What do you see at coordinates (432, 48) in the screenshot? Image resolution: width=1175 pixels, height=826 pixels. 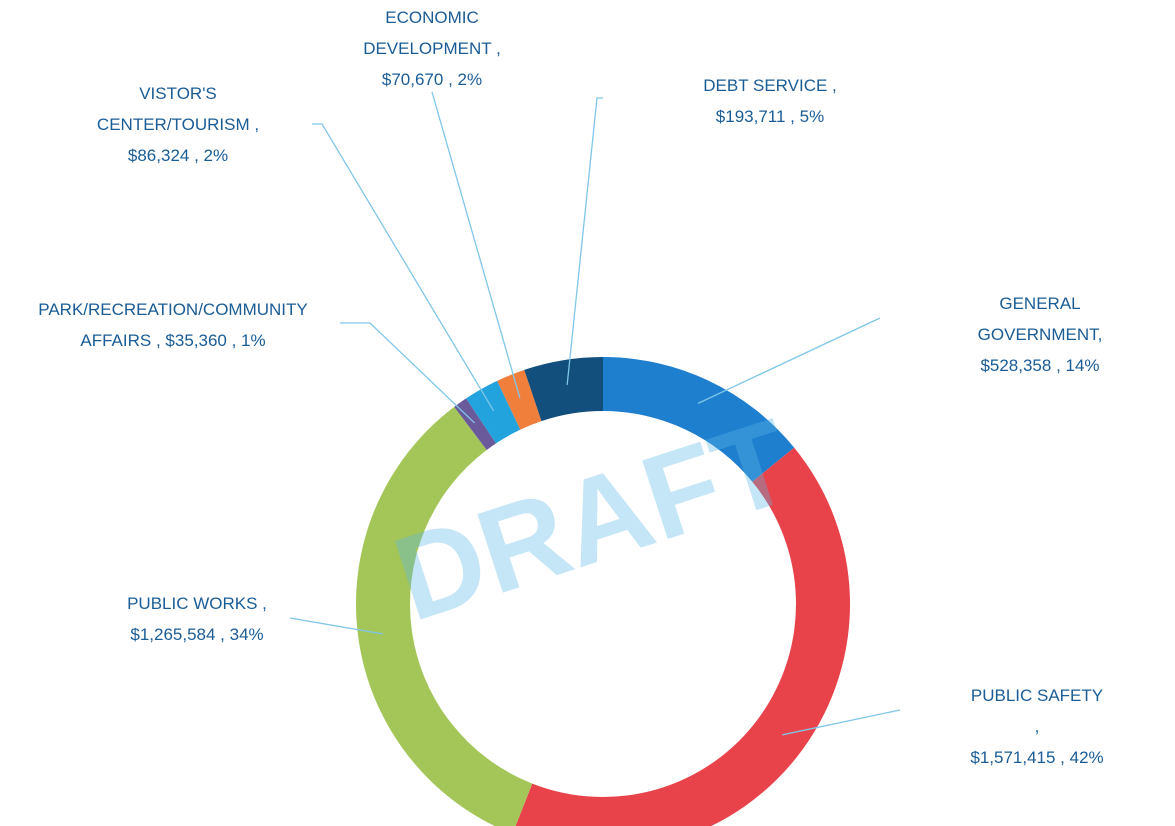 I see `data-label: ECONOMIC DEVELOPMENT , $70,670 , 2%` at bounding box center [432, 48].